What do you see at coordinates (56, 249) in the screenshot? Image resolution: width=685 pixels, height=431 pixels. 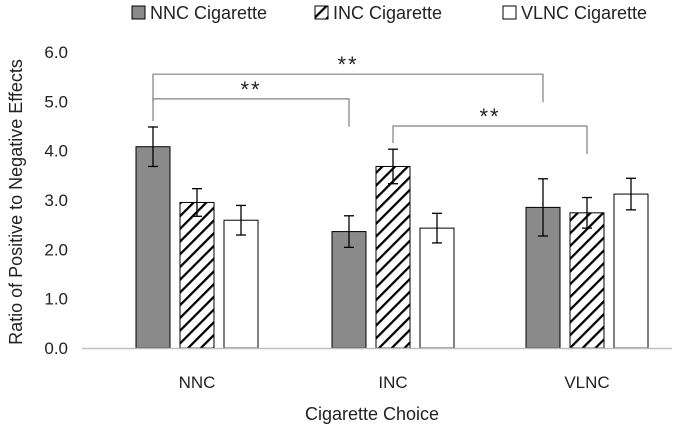 I see `y-tick-label: 2.0` at bounding box center [56, 249].